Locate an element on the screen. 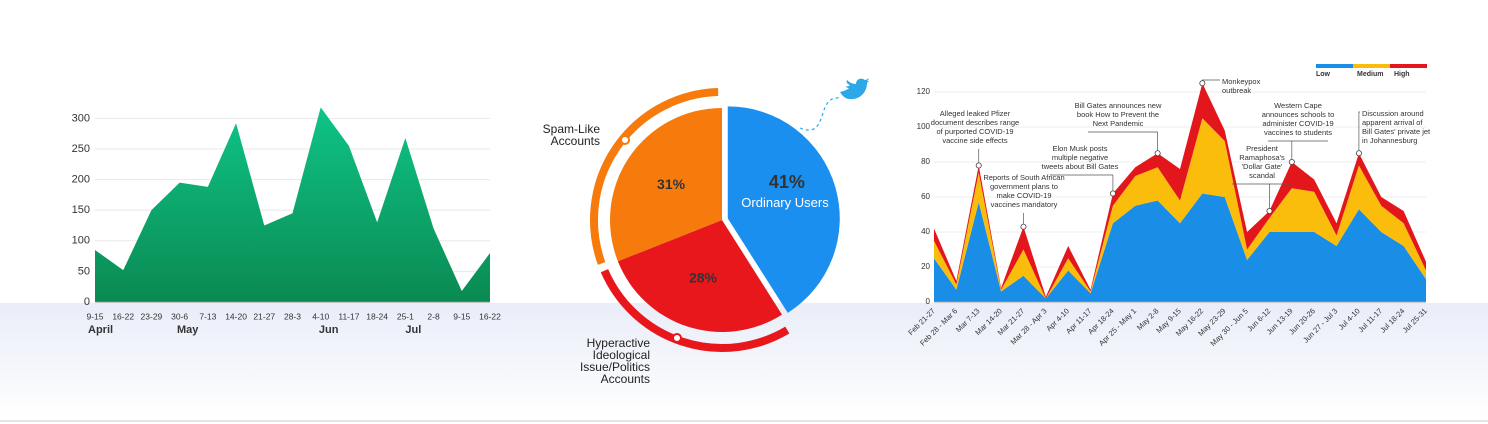  twitter-bird is located at coordinates (855, 89).